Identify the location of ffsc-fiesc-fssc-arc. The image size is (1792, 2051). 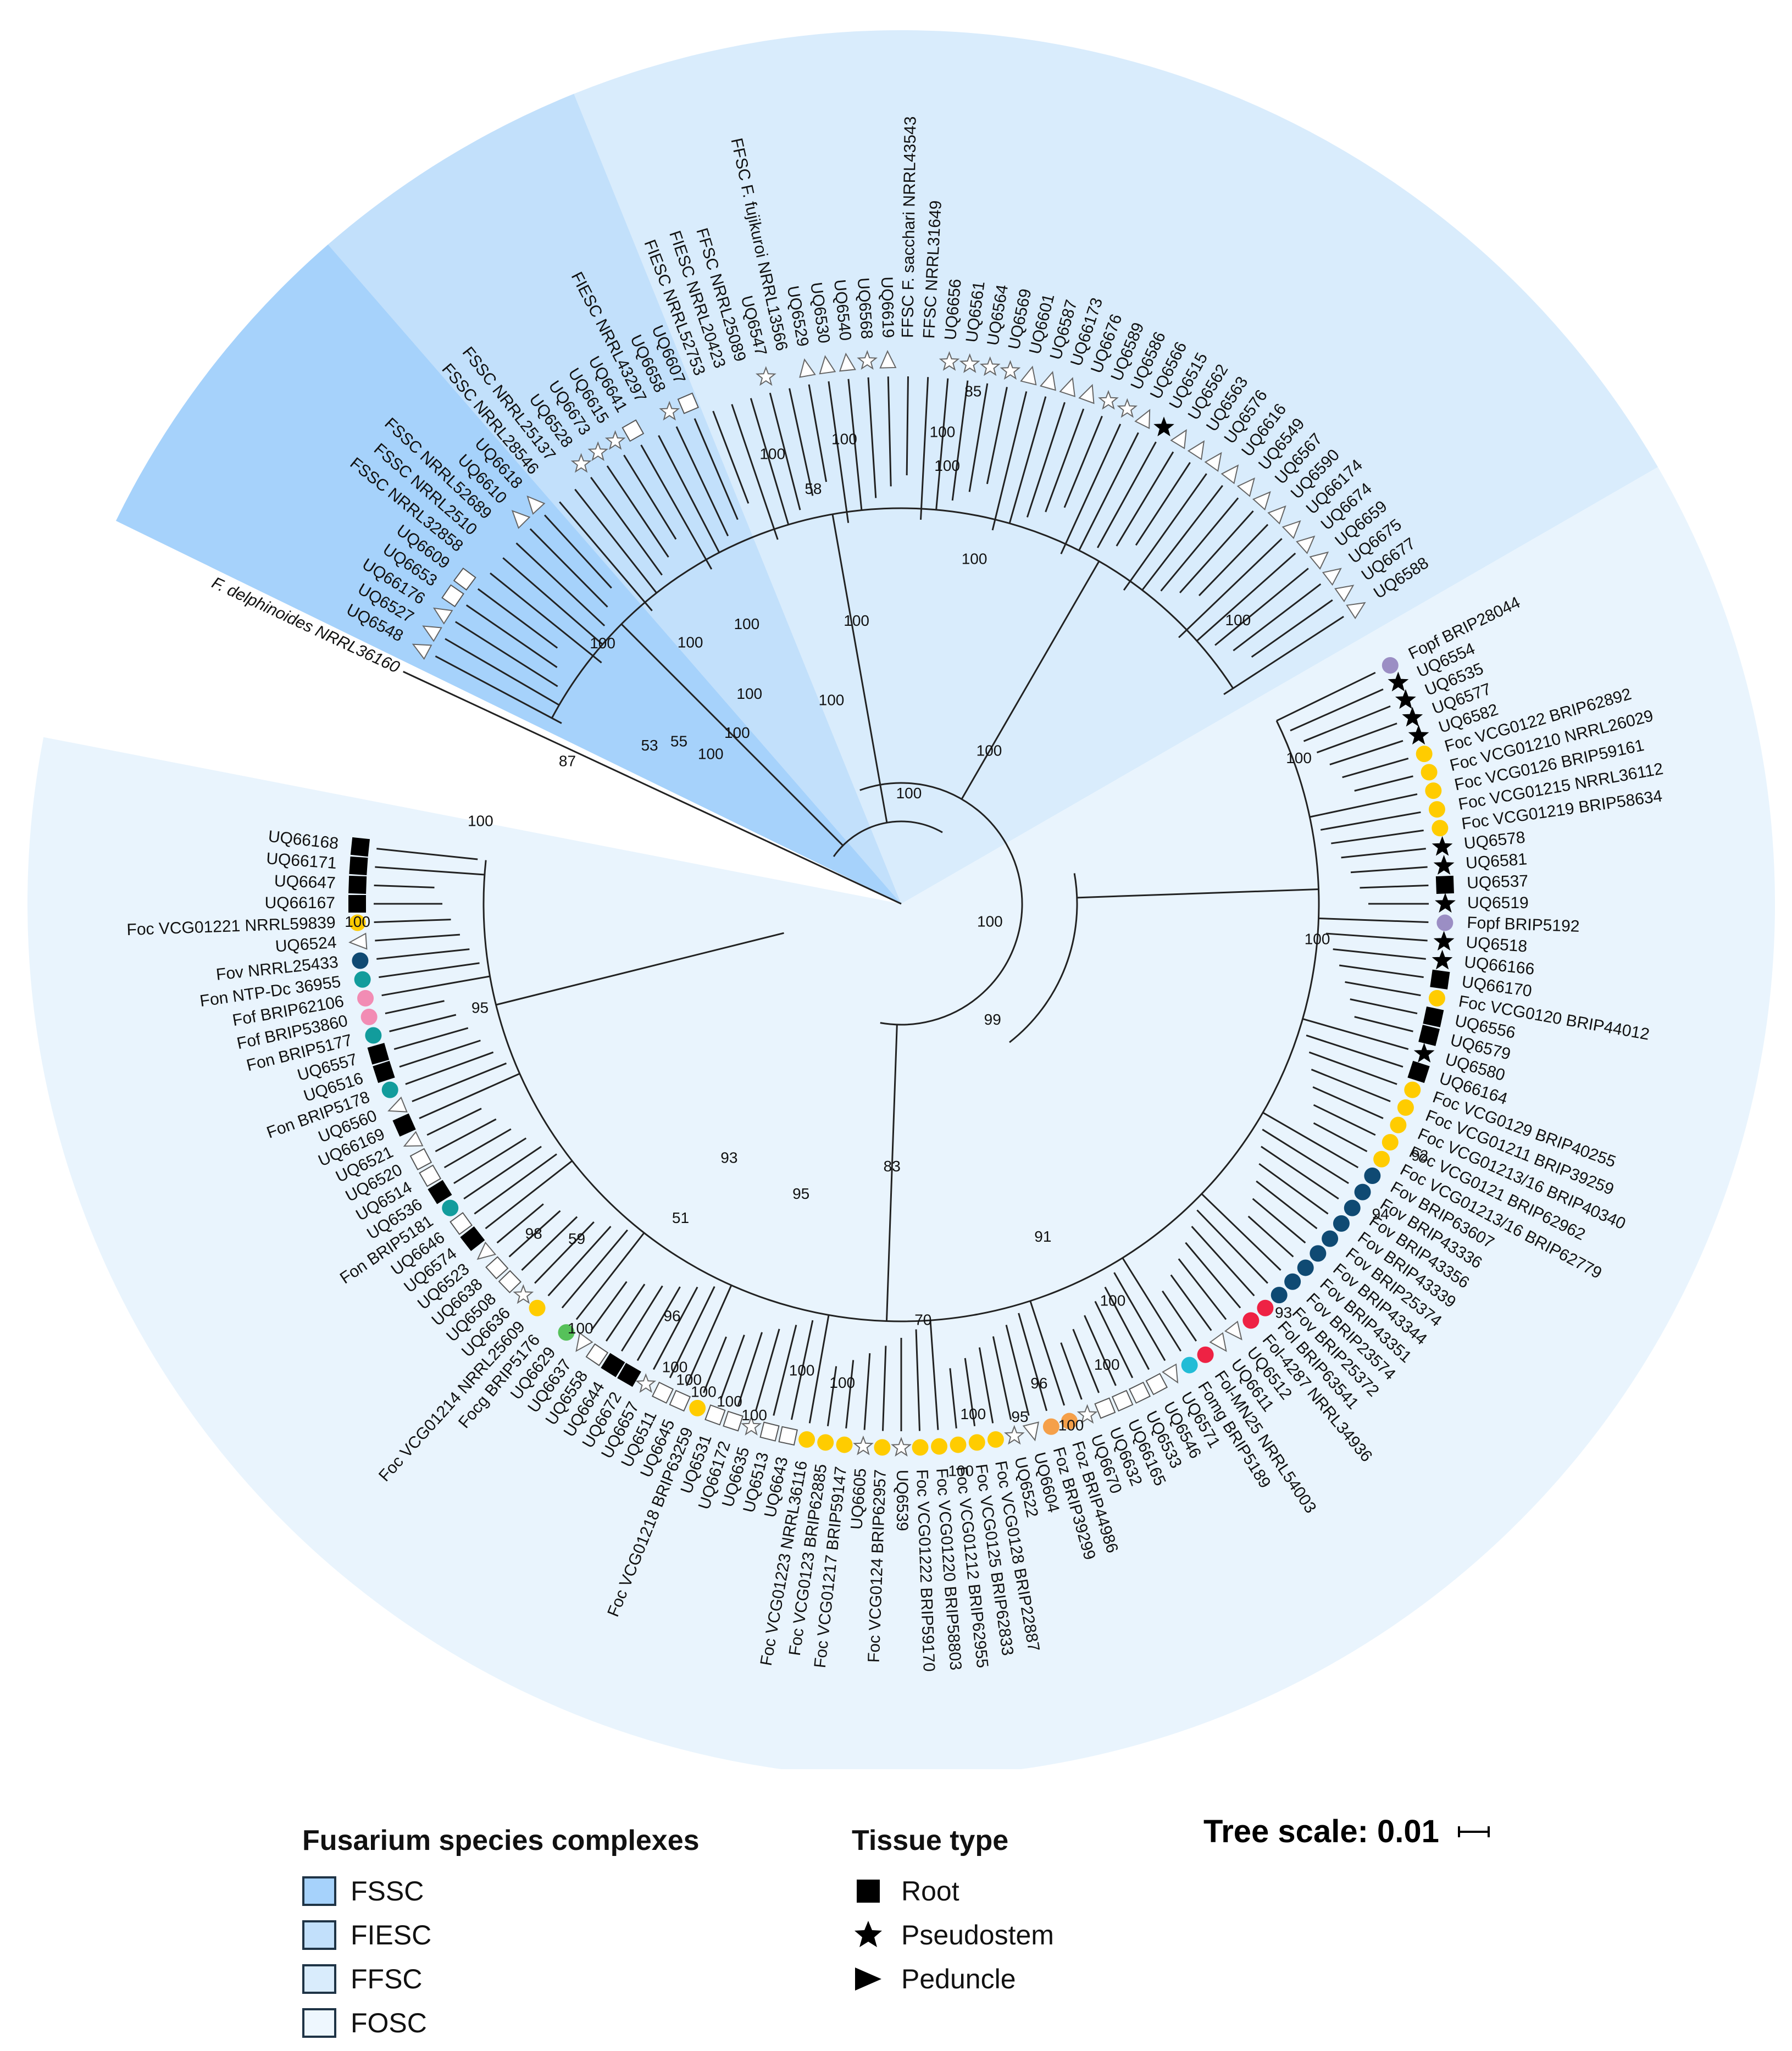
(892, 613).